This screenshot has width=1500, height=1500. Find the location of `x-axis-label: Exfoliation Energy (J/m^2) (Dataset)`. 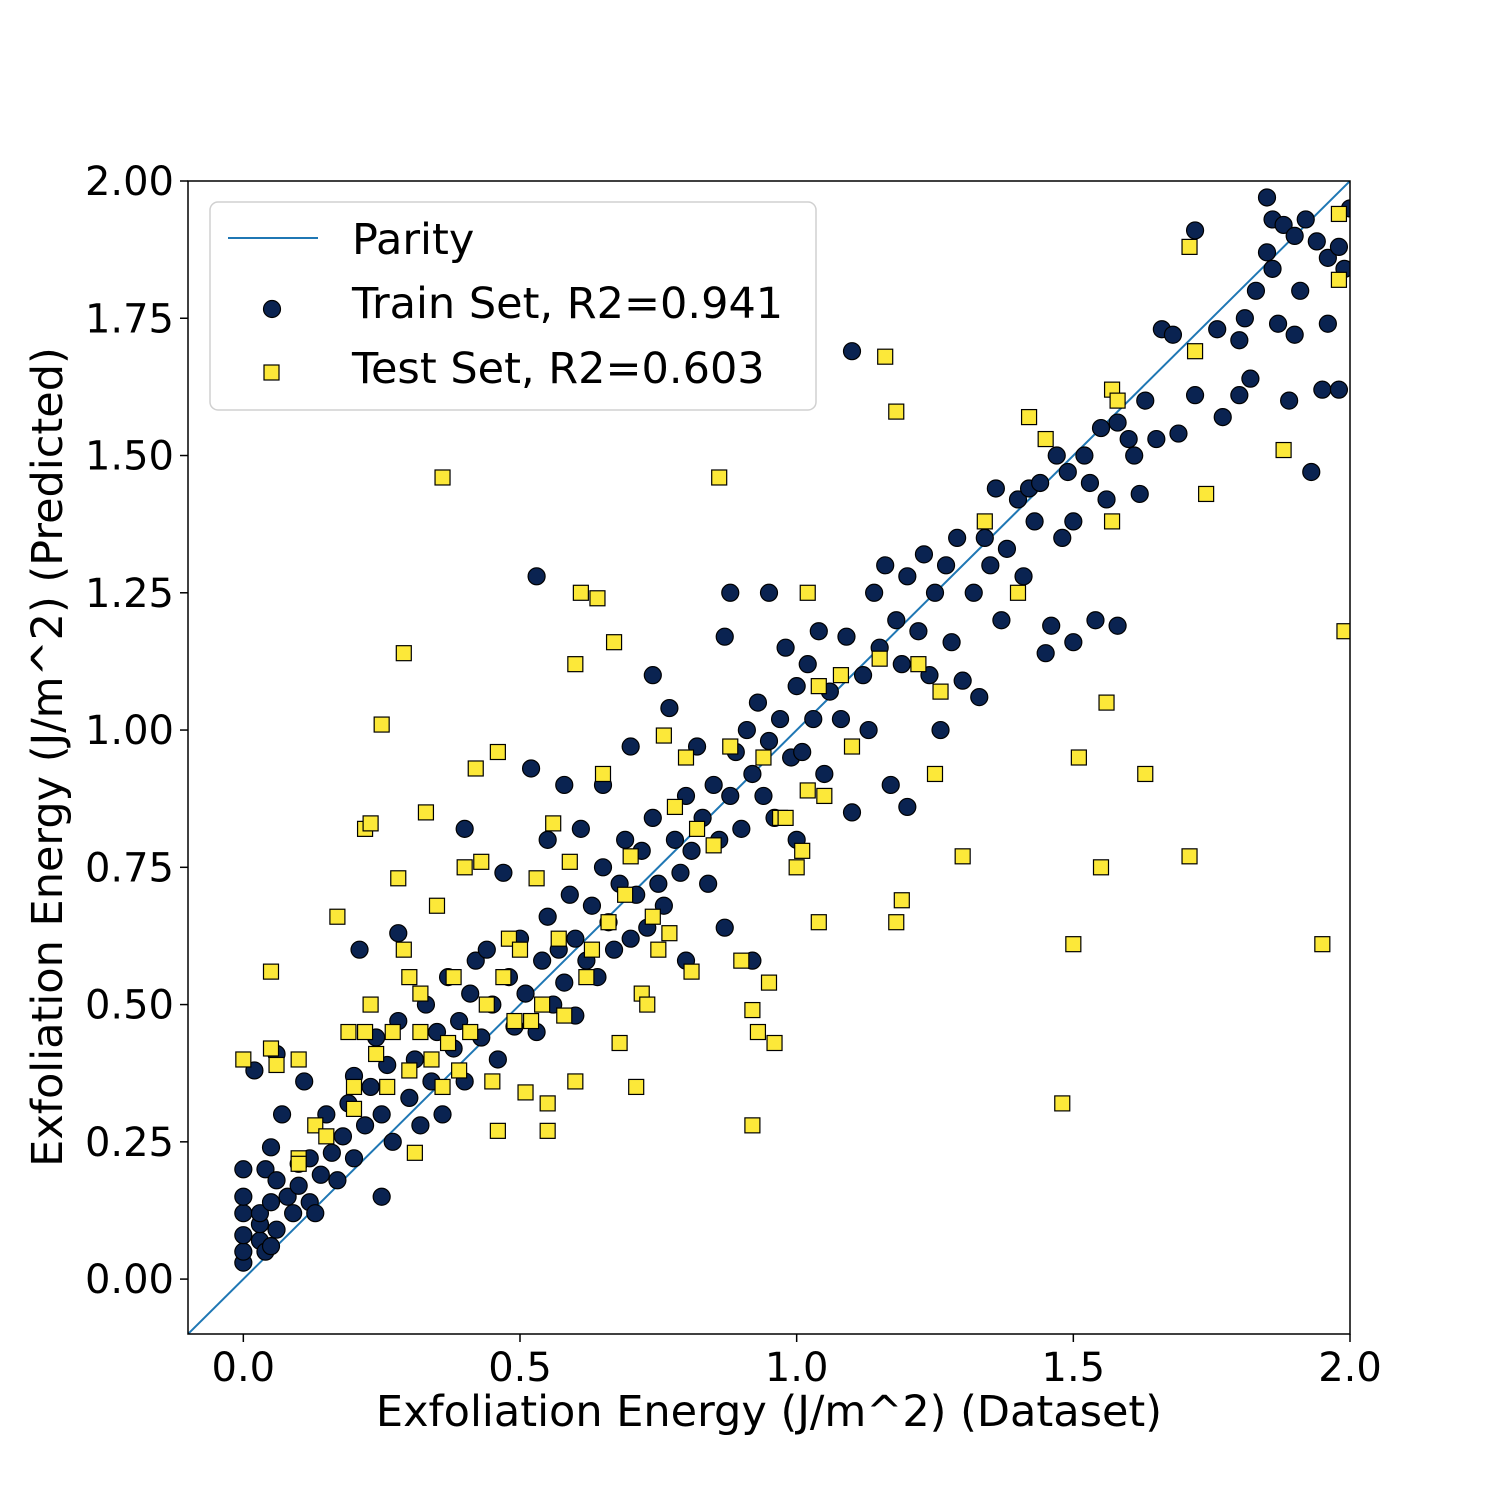

x-axis-label: Exfoliation Energy (J/m^2) (Dataset) is located at coordinates (769, 1412).